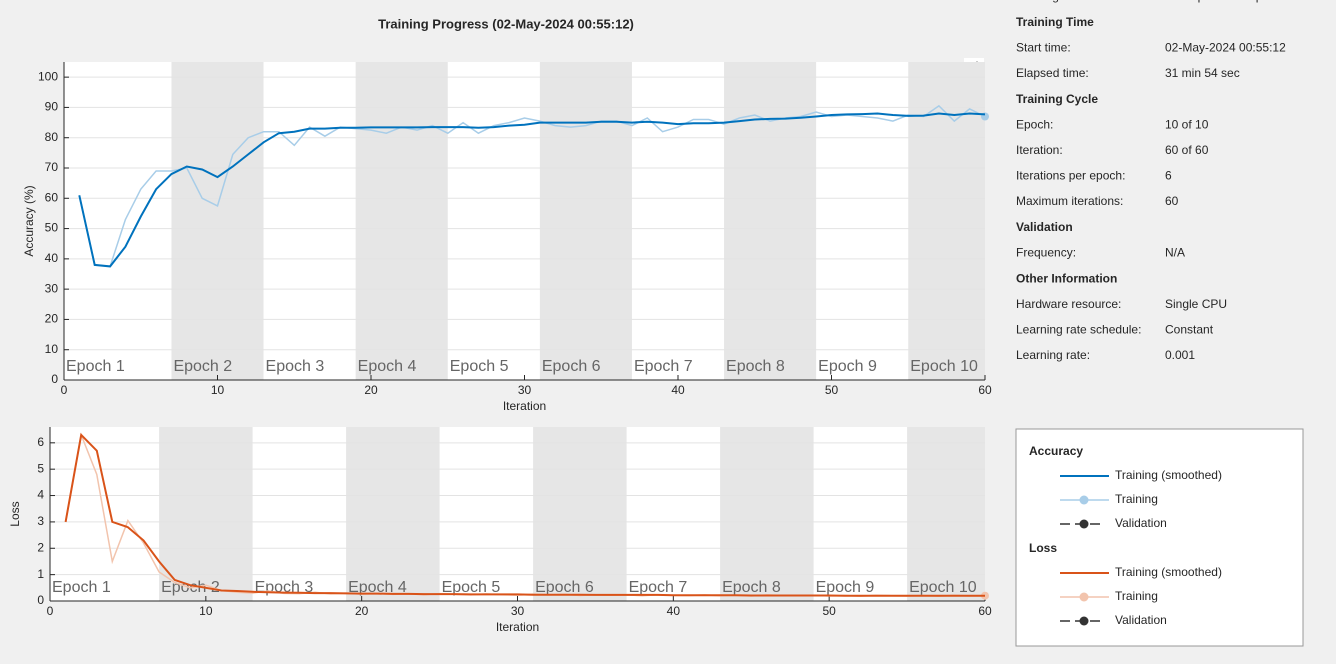 Image resolution: width=1336 pixels, height=664 pixels. What do you see at coordinates (1057, 99) in the screenshot?
I see `section-title: Training Cycle` at bounding box center [1057, 99].